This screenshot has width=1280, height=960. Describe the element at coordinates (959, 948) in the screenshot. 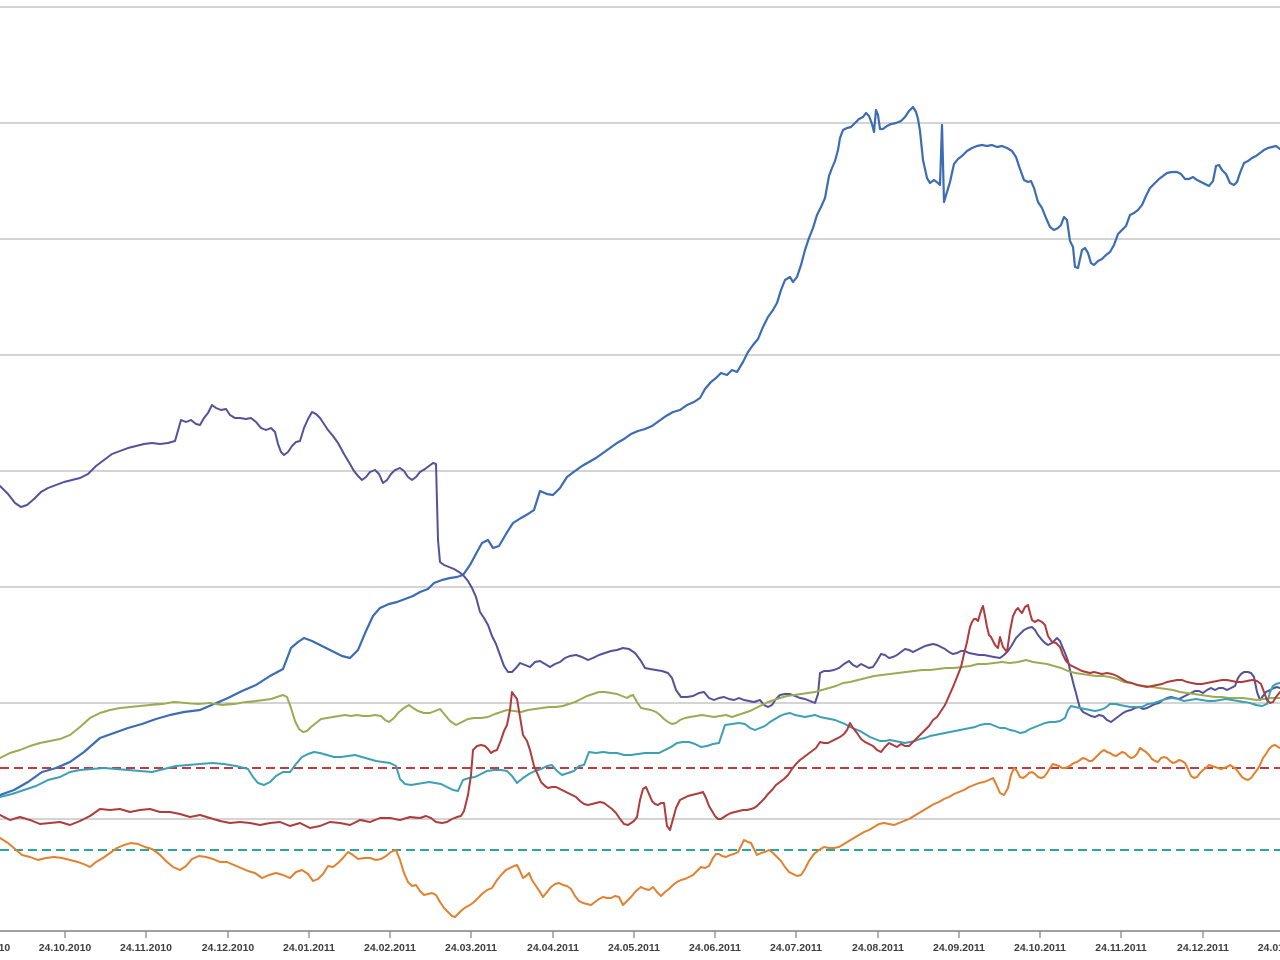

I see `x-tick-label: 24.09.2011` at that location.